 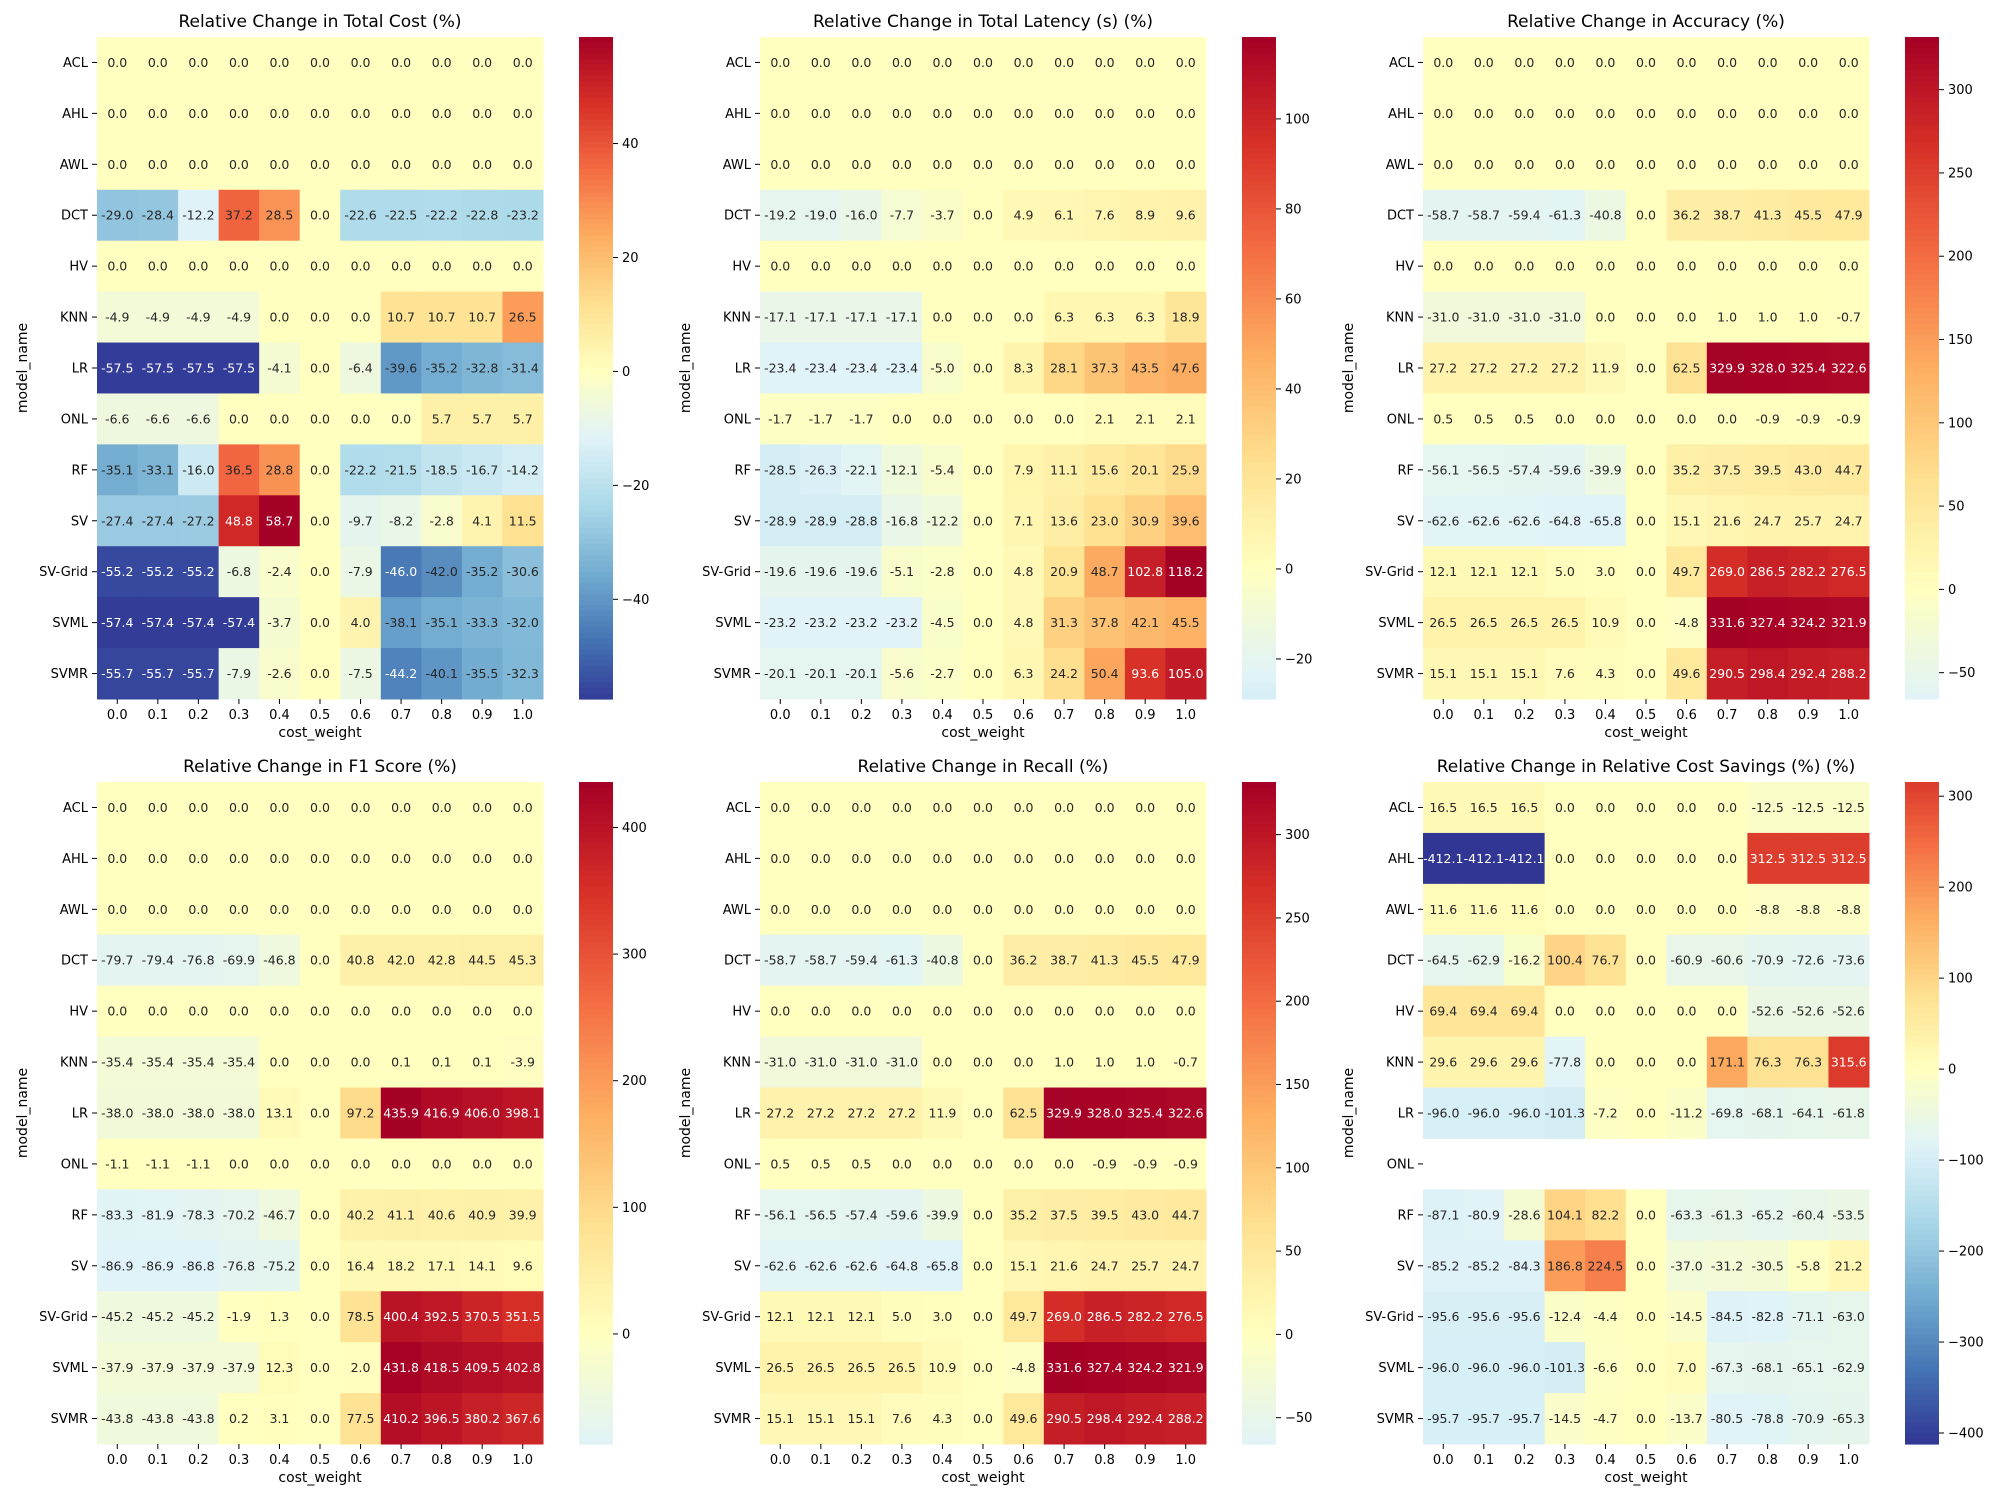 What do you see at coordinates (983, 1460) in the screenshot?
I see `x-tick-label: 0.5` at bounding box center [983, 1460].